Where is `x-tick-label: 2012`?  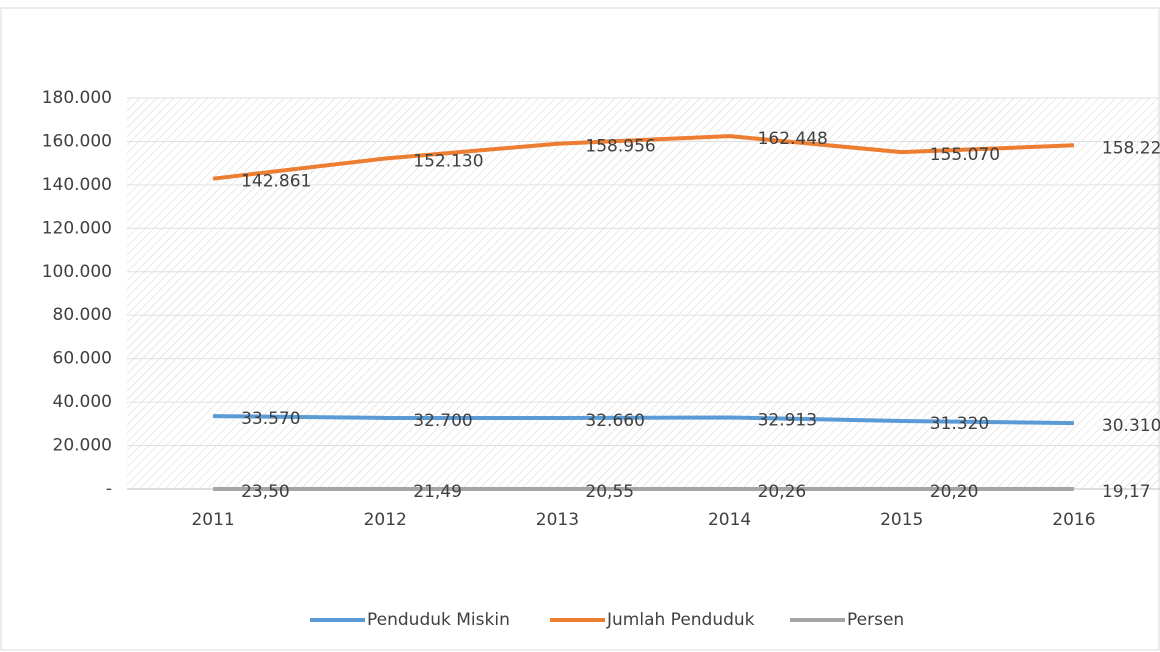
x-tick-label: 2012 is located at coordinates (385, 520).